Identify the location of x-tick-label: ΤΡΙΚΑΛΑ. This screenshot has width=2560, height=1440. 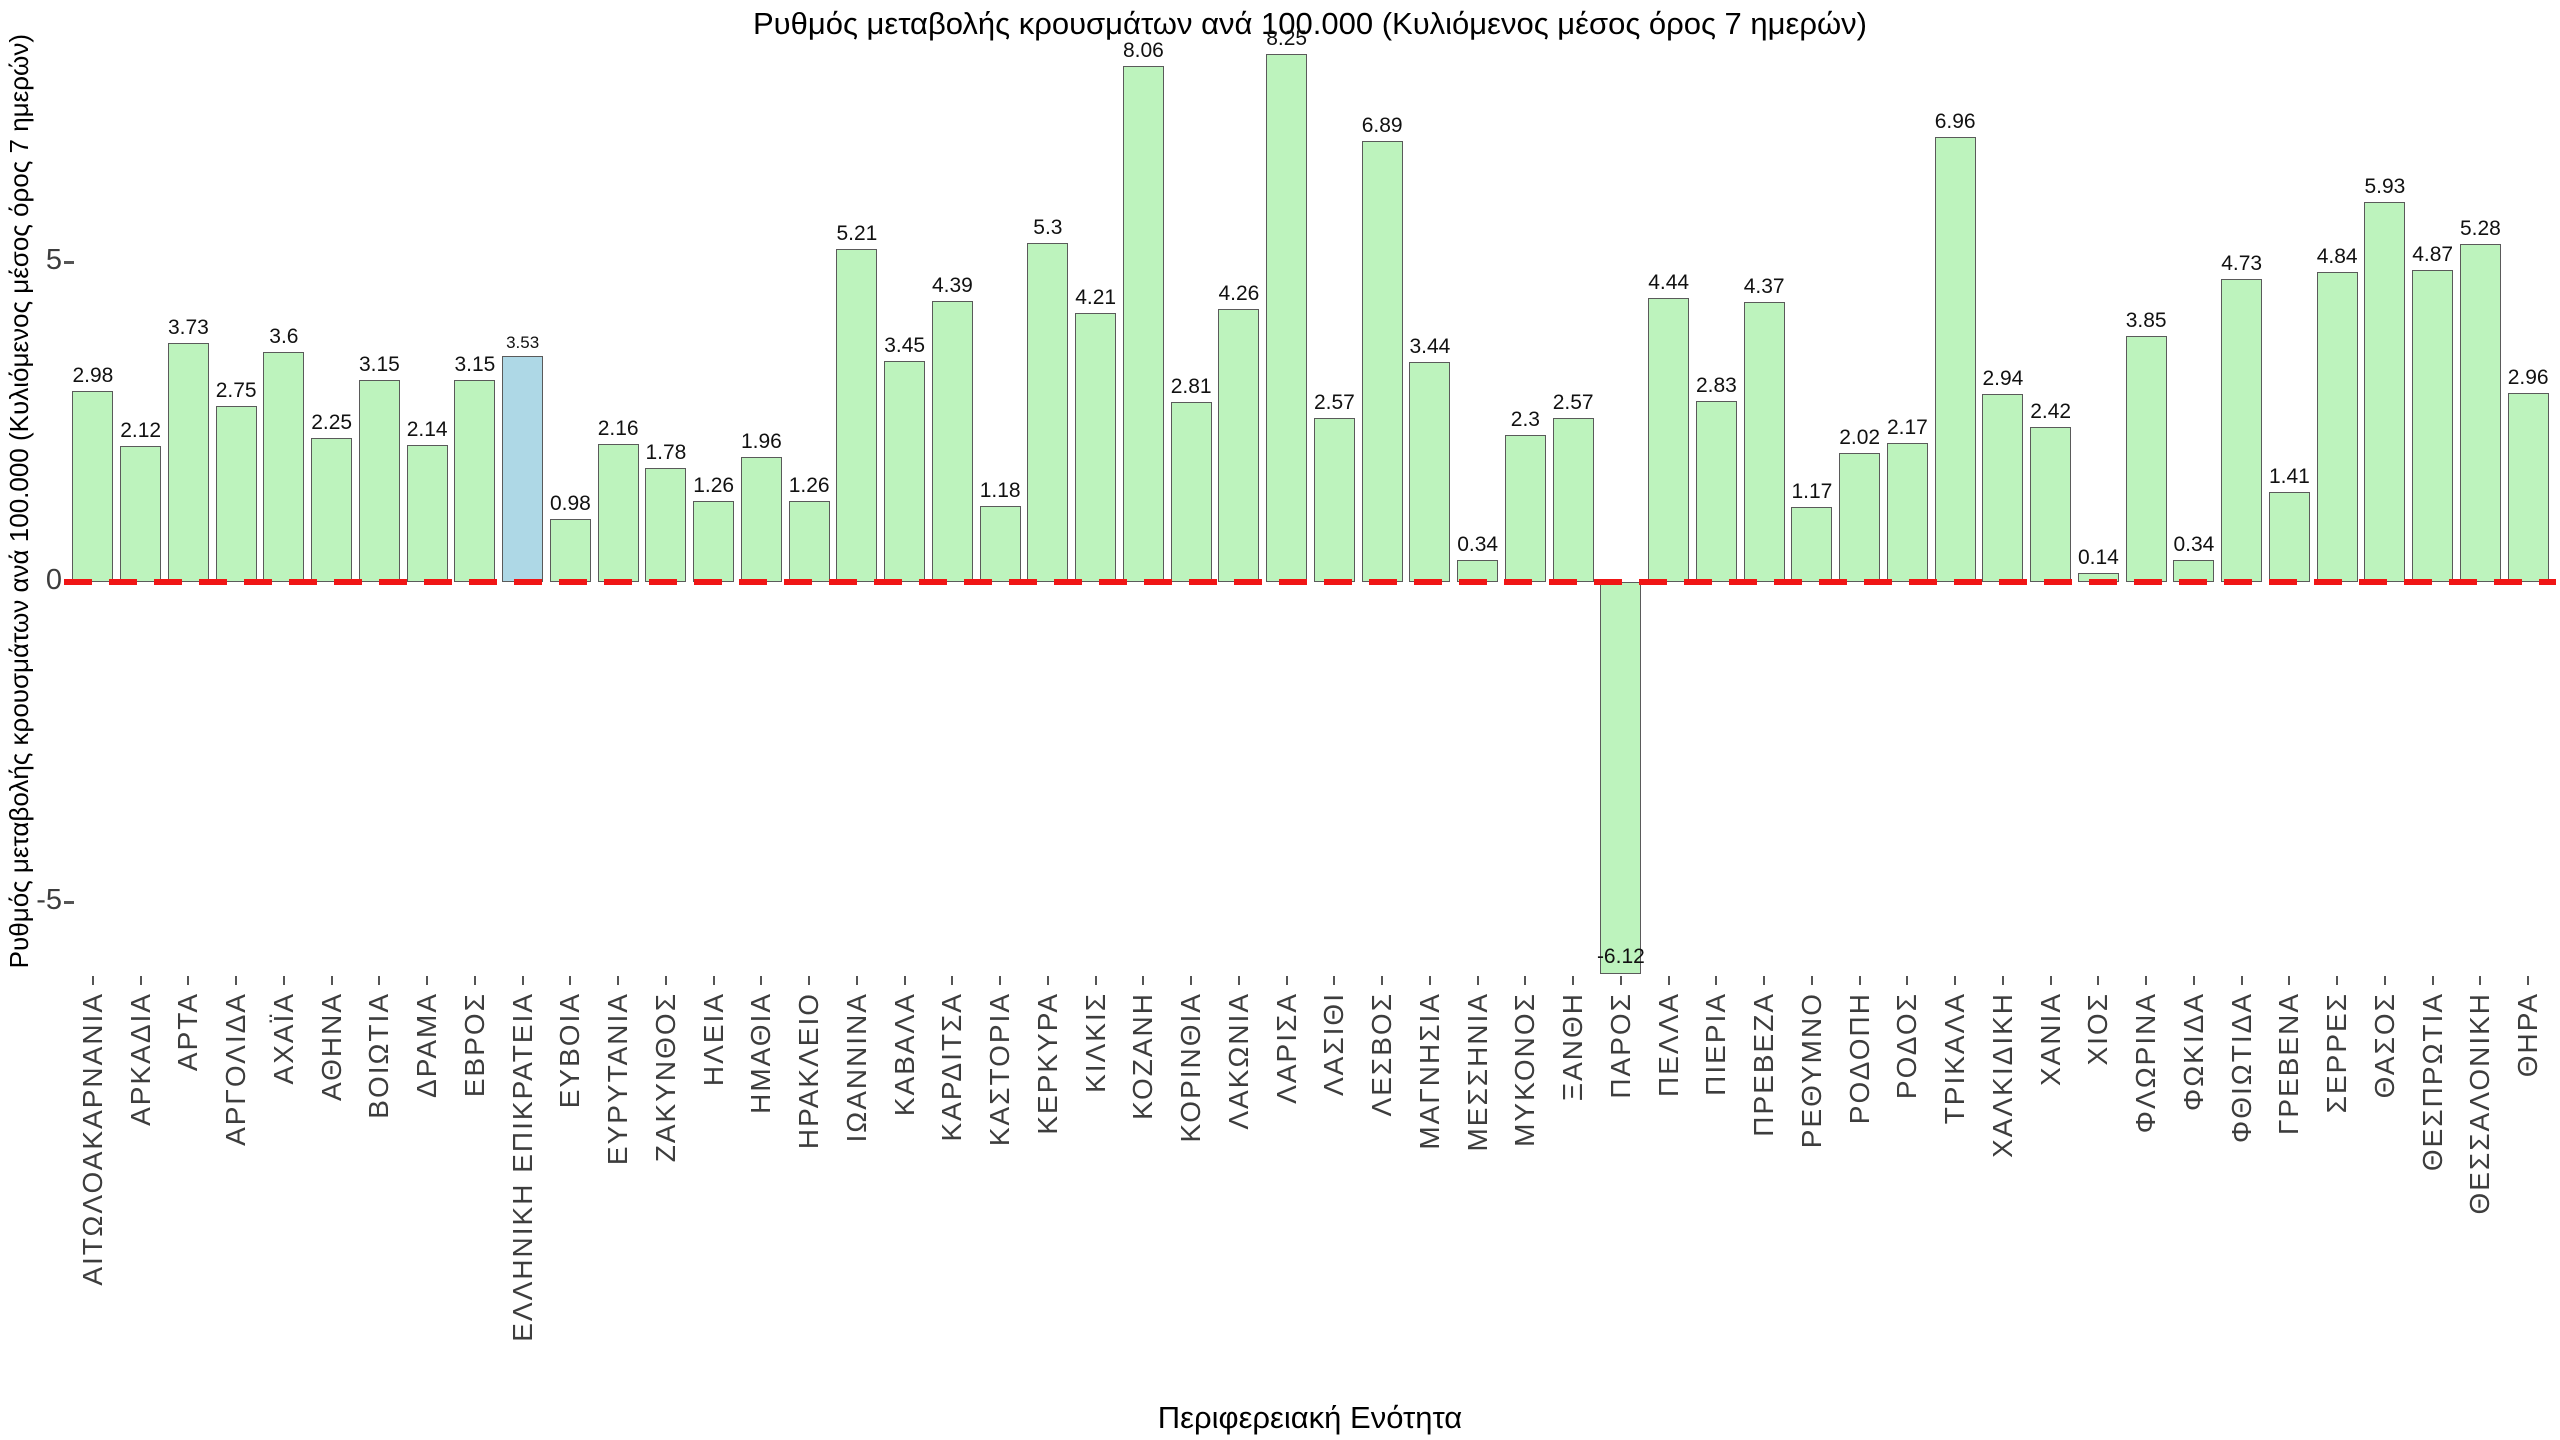
(1955, 1058).